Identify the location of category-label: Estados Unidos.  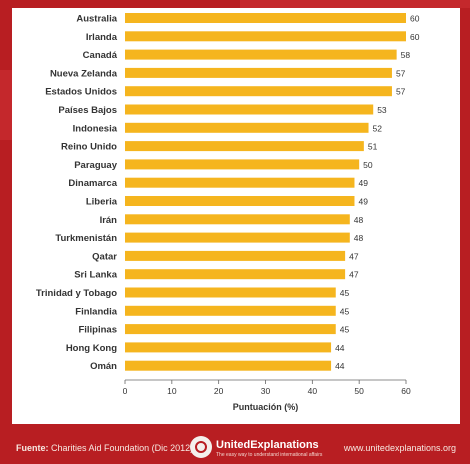
(81, 92).